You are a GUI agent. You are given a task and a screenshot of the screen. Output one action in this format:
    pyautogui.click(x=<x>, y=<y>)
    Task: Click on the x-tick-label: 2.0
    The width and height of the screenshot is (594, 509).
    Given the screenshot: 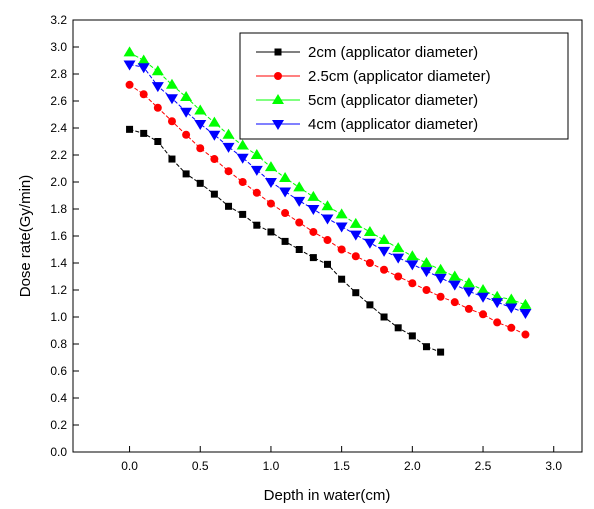 What is the action you would take?
    pyautogui.click(x=412, y=466)
    